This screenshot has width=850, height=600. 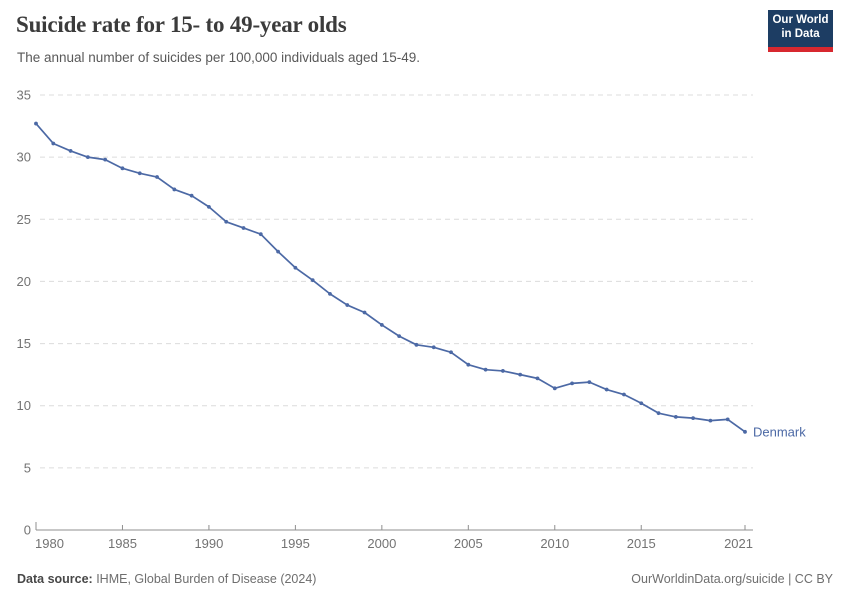 What do you see at coordinates (49, 543) in the screenshot?
I see `x-axis-tick-label: 1980` at bounding box center [49, 543].